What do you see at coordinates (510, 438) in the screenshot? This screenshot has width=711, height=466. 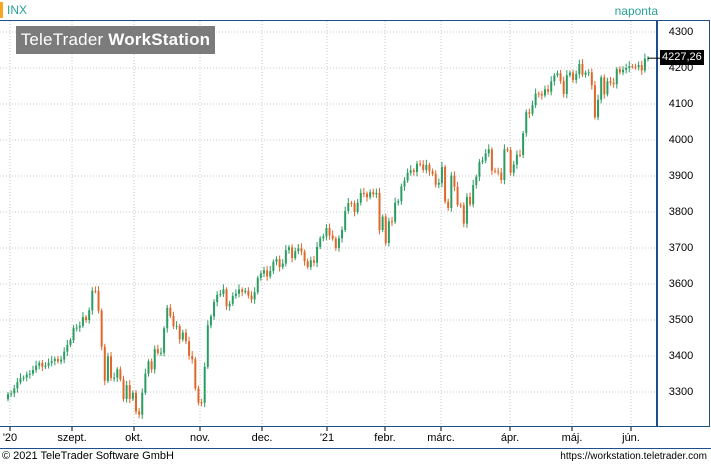 I see `time-tick-label: ápr.` at bounding box center [510, 438].